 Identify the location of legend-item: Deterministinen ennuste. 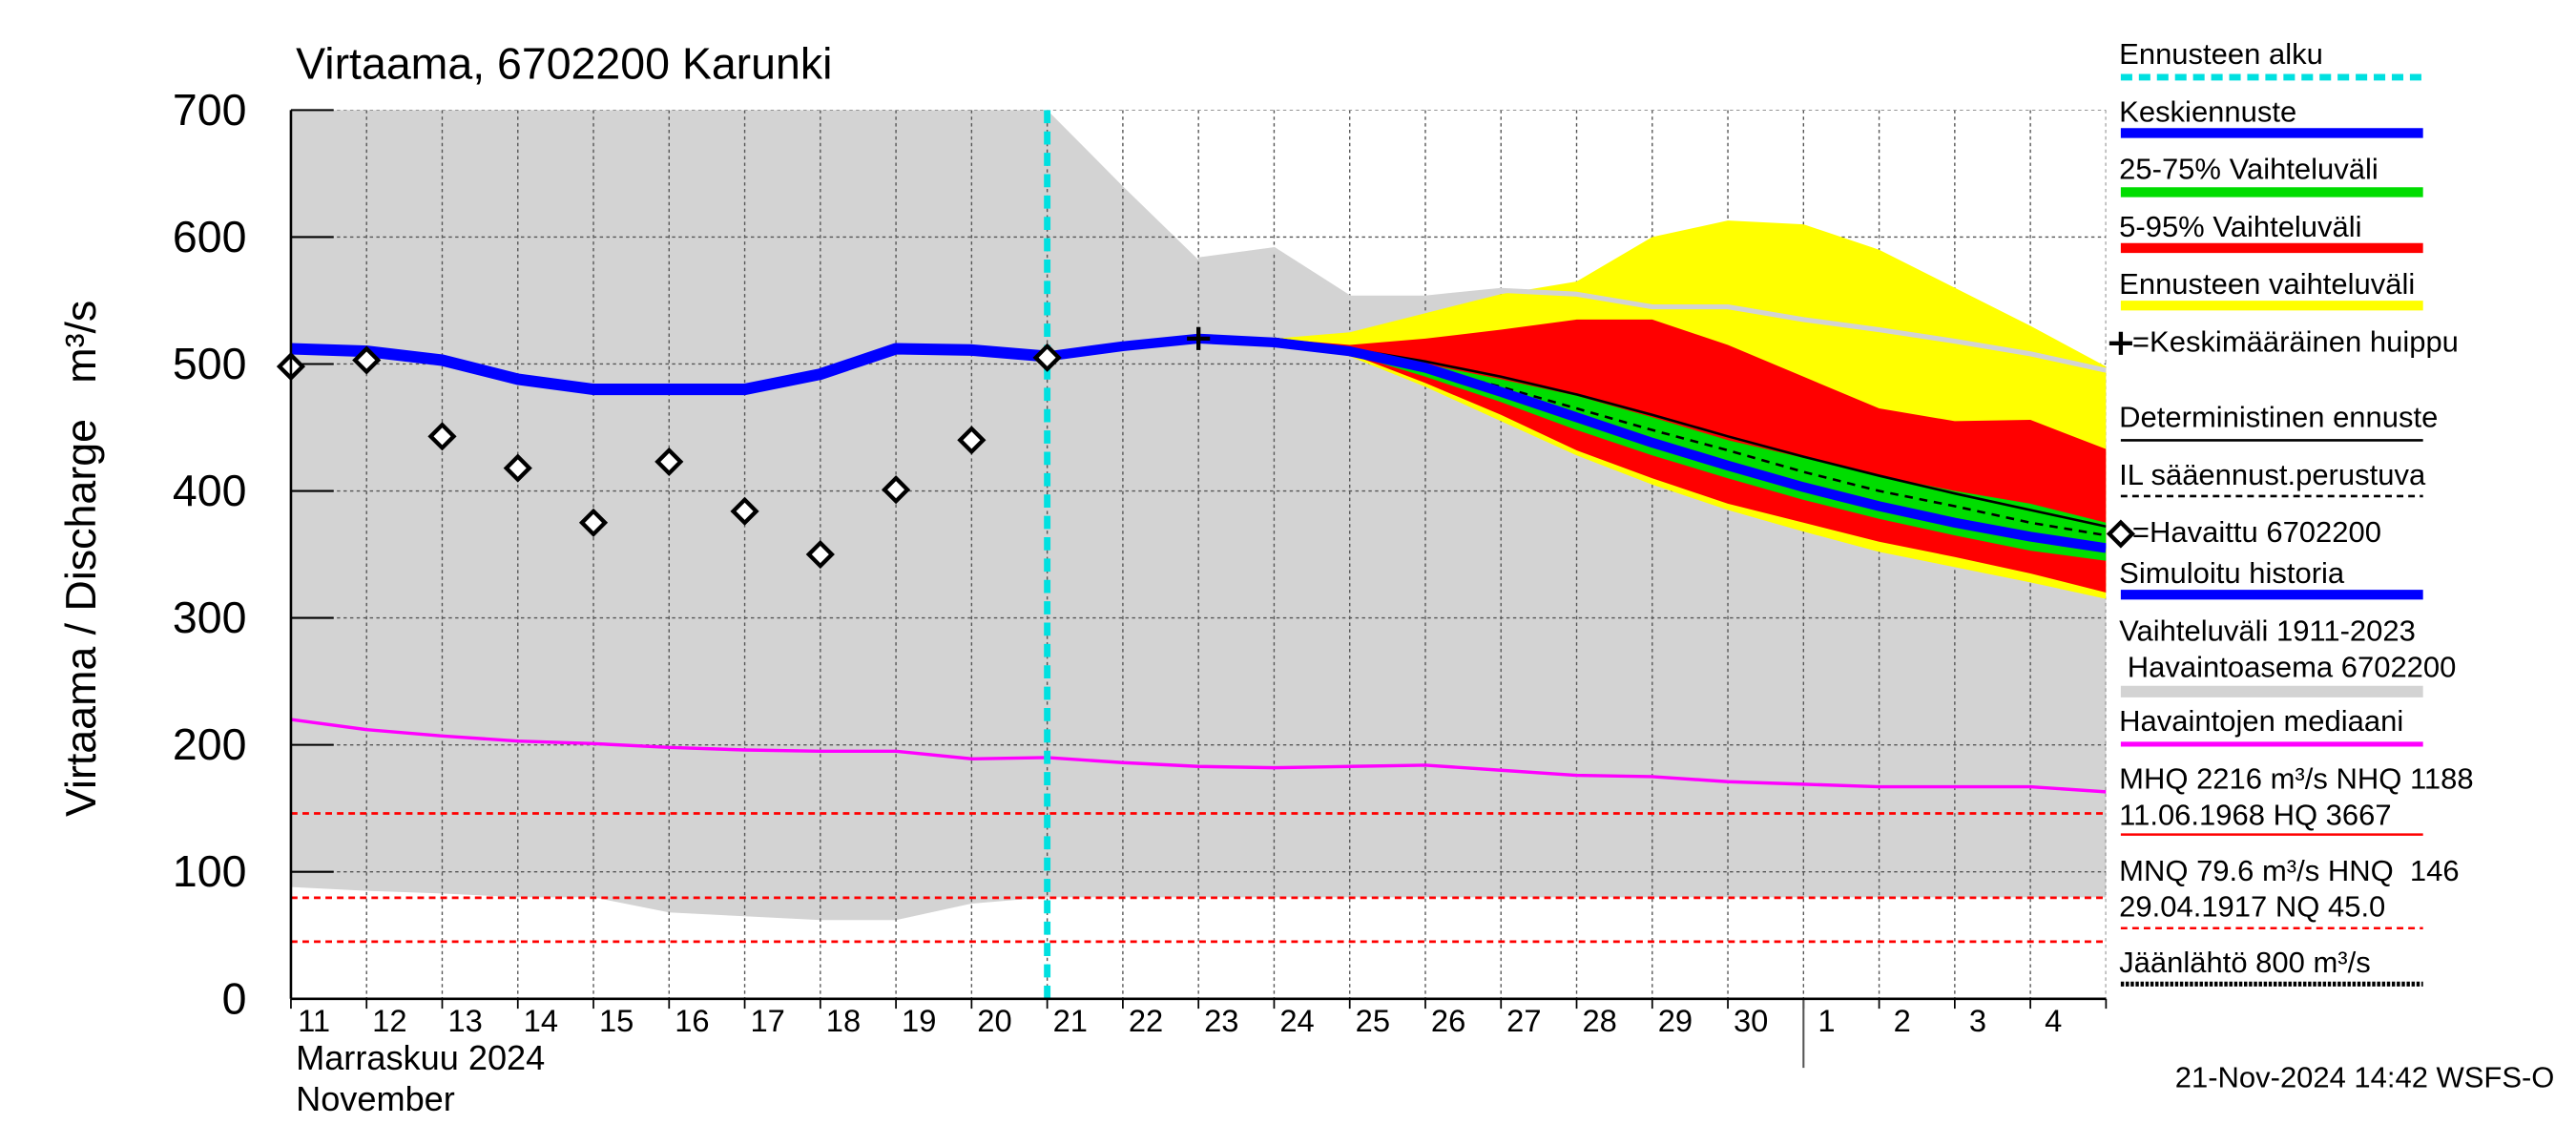
(2279, 418).